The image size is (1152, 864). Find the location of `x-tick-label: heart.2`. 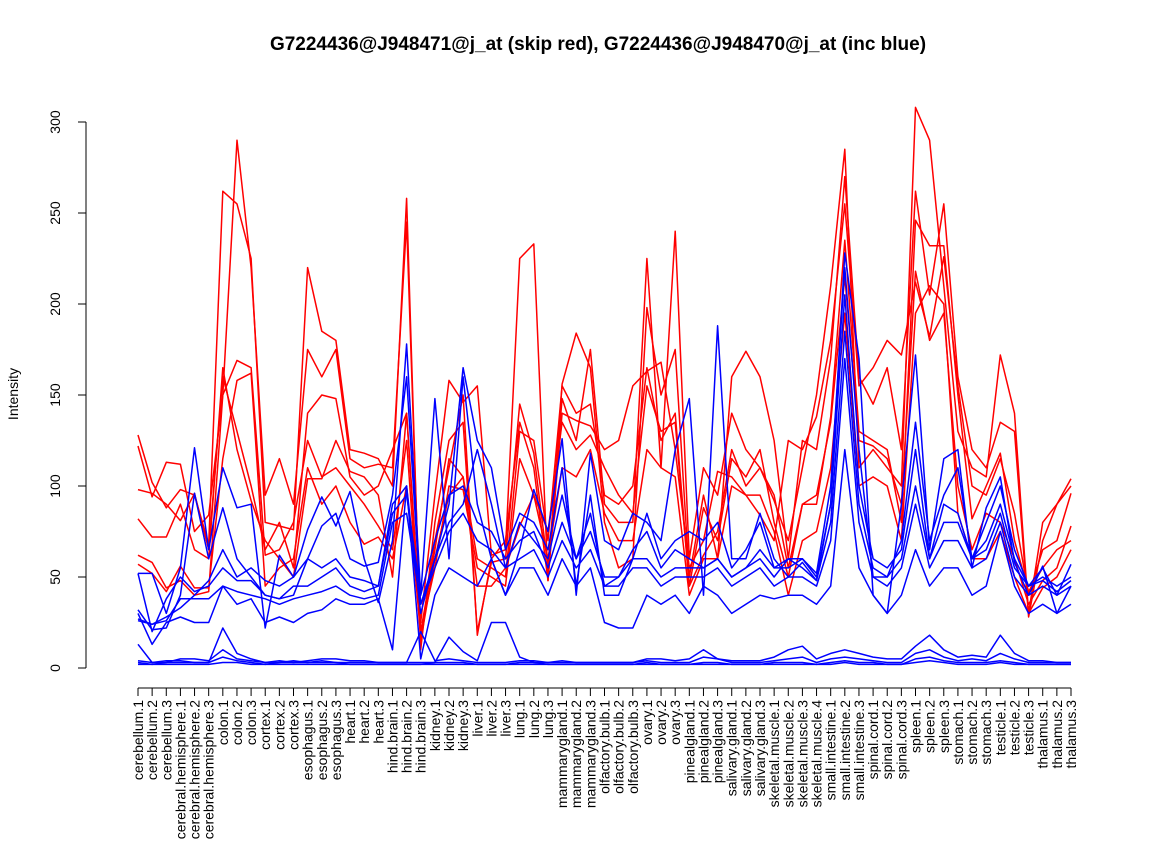

x-tick-label: heart.2 is located at coordinates (364, 722).